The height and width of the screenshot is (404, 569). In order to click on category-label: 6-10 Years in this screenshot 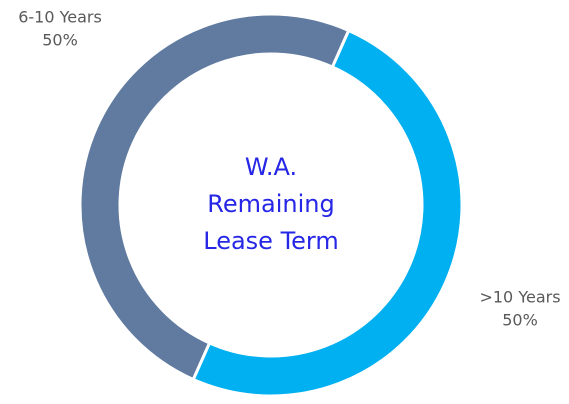, I will do `click(60, 17)`.